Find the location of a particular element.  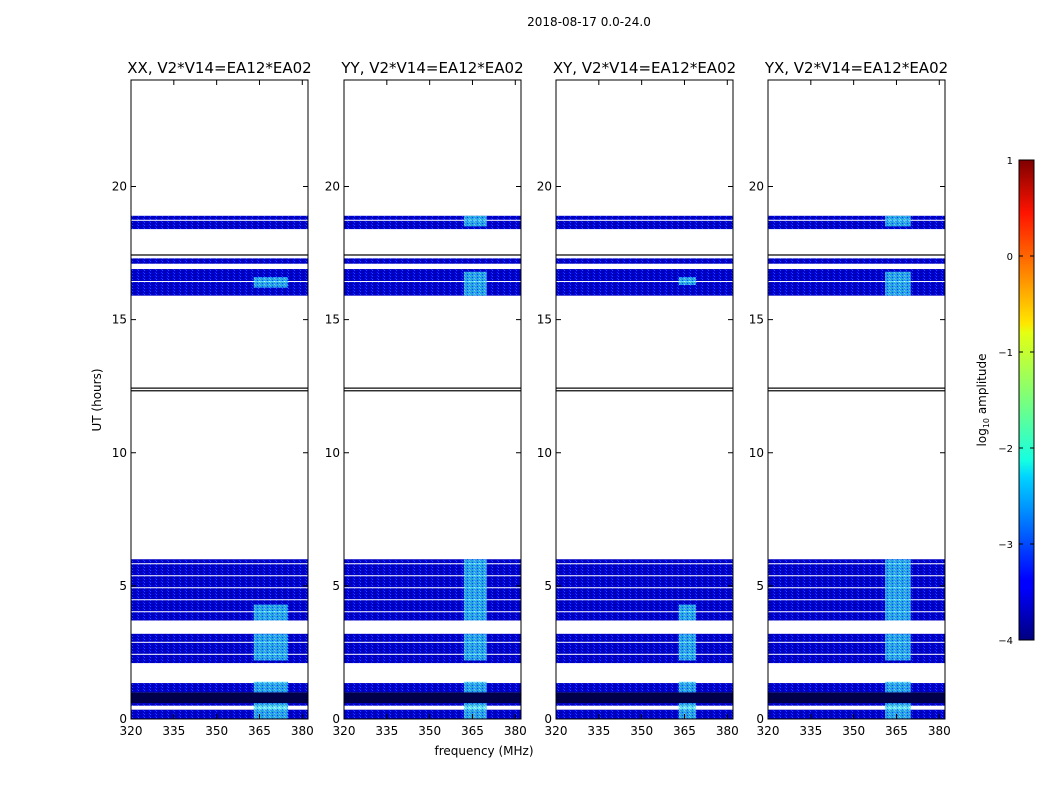

panel-title: XX, V2*V14=EA12*EA02 is located at coordinates (219, 68).